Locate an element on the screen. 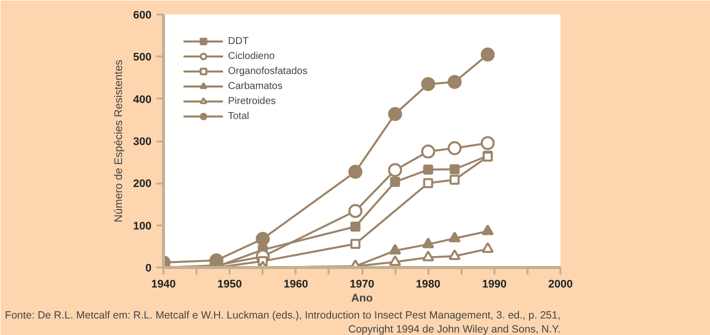 This screenshot has height=335, width=710. x-tick-label: 1940 is located at coordinates (163, 284).